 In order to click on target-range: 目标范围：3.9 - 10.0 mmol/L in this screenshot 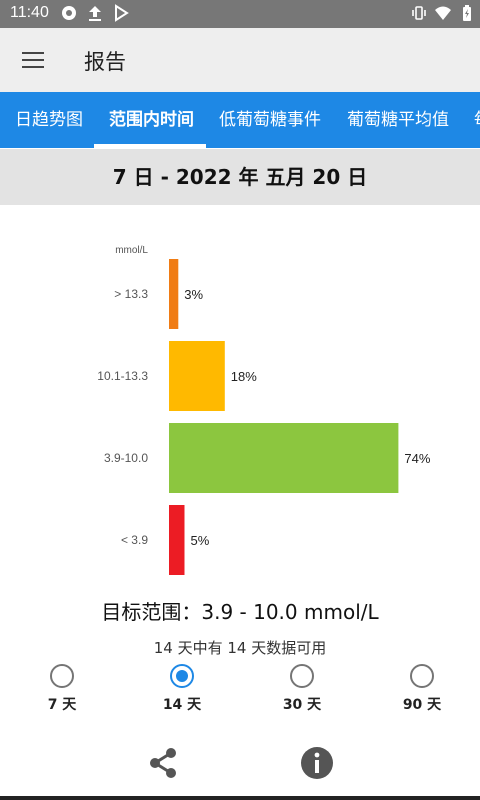, I will do `click(240, 610)`.